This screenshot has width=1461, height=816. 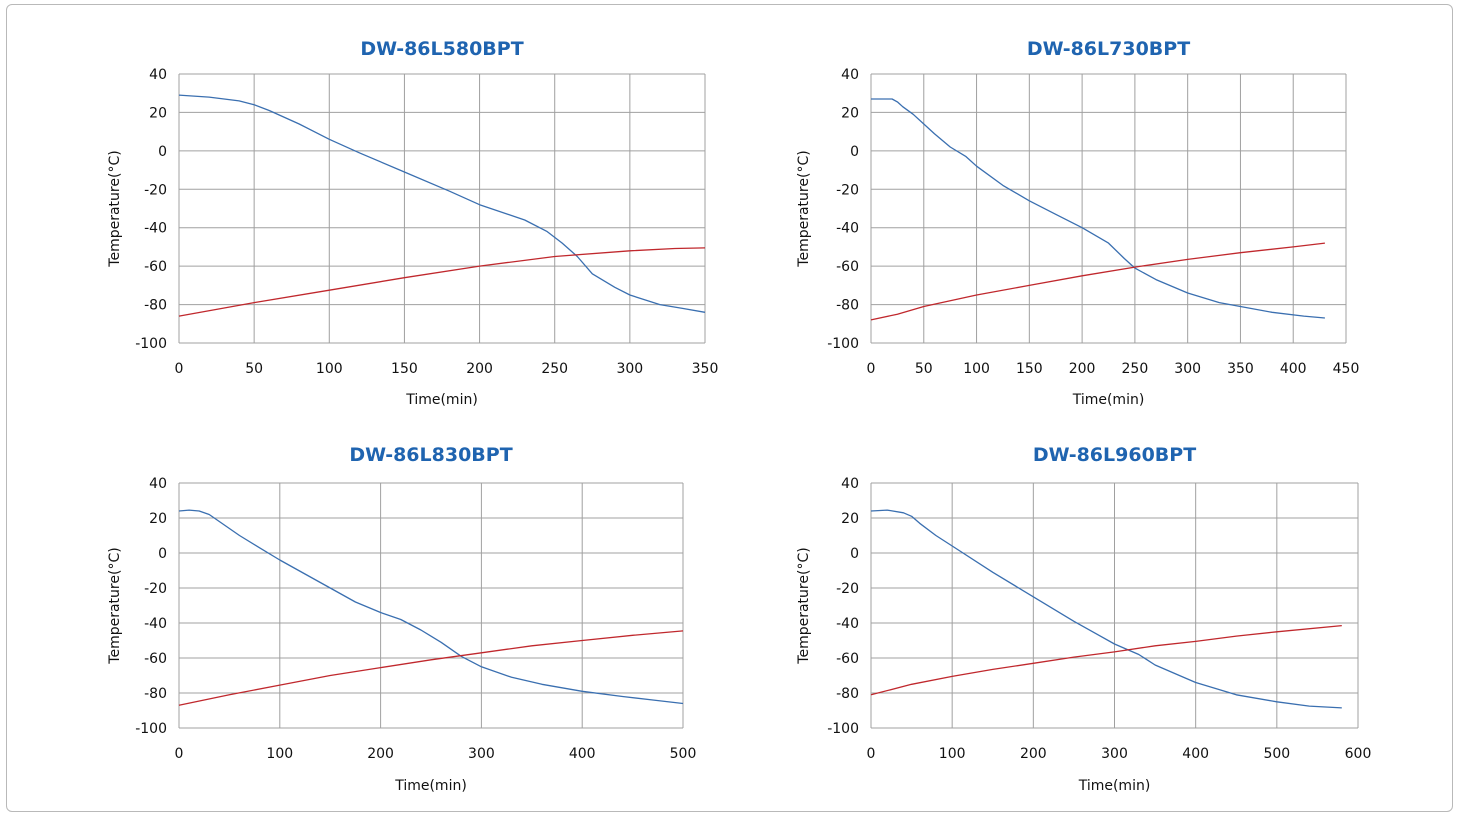 What do you see at coordinates (1358, 754) in the screenshot?
I see `x-tick-label: 600` at bounding box center [1358, 754].